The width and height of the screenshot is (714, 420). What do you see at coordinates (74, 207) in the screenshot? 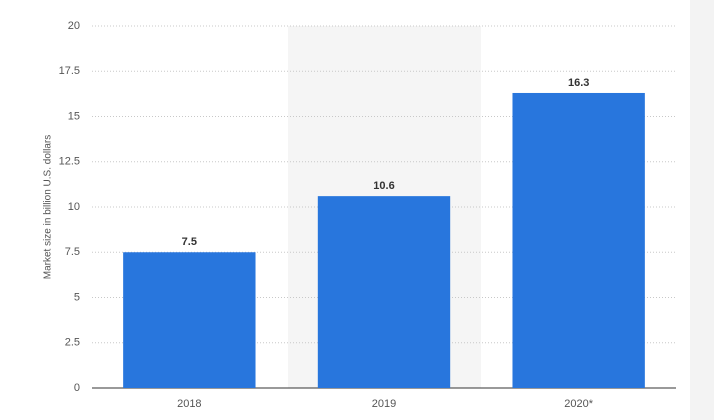
I see `y-tick-label: 10` at bounding box center [74, 207].